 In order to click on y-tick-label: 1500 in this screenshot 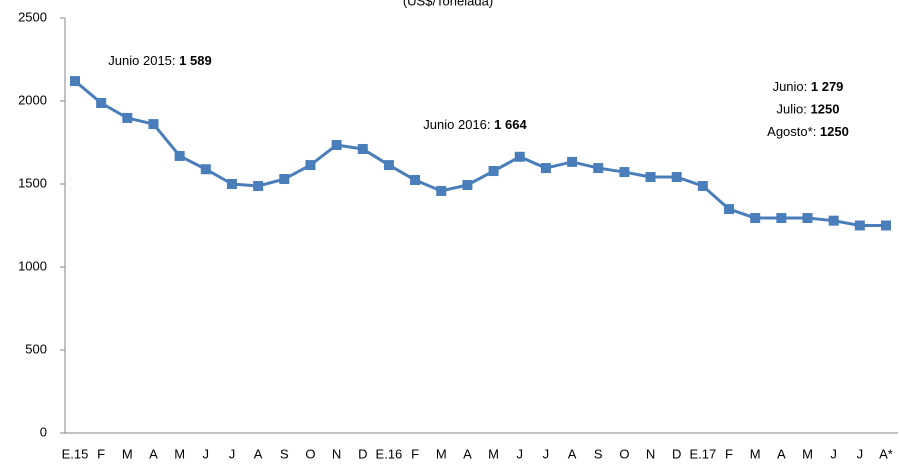, I will do `click(32, 182)`.